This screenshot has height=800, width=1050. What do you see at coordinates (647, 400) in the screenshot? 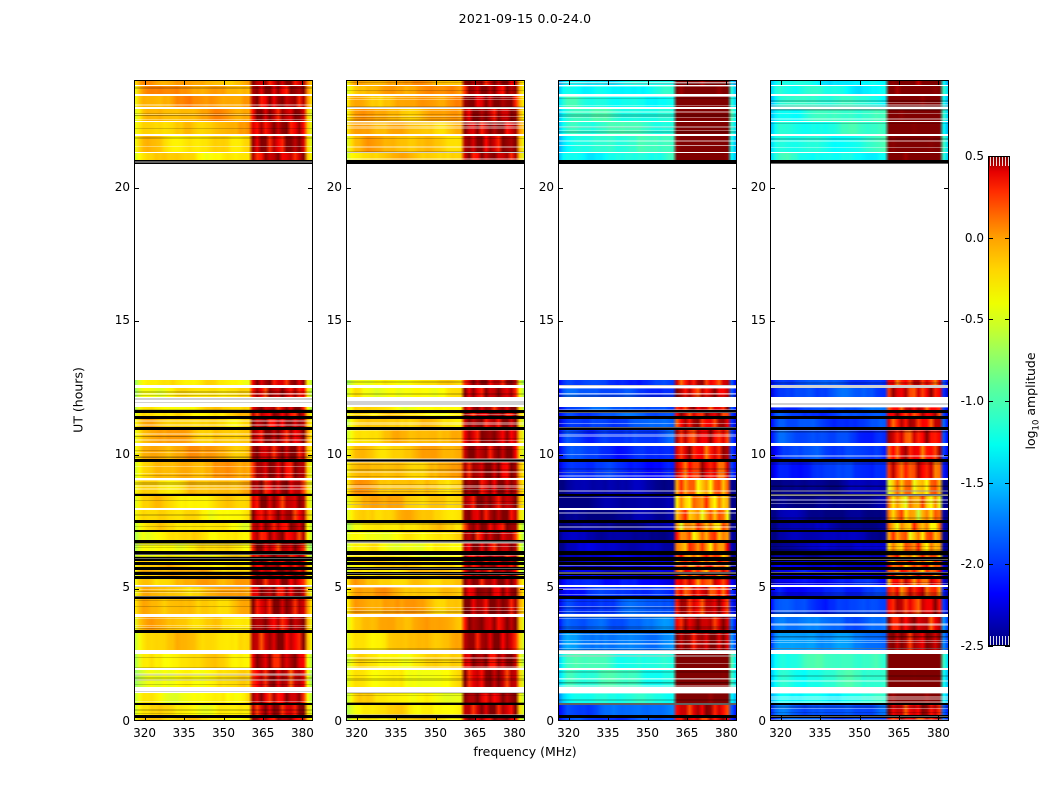
I see `plot-area` at bounding box center [647, 400].